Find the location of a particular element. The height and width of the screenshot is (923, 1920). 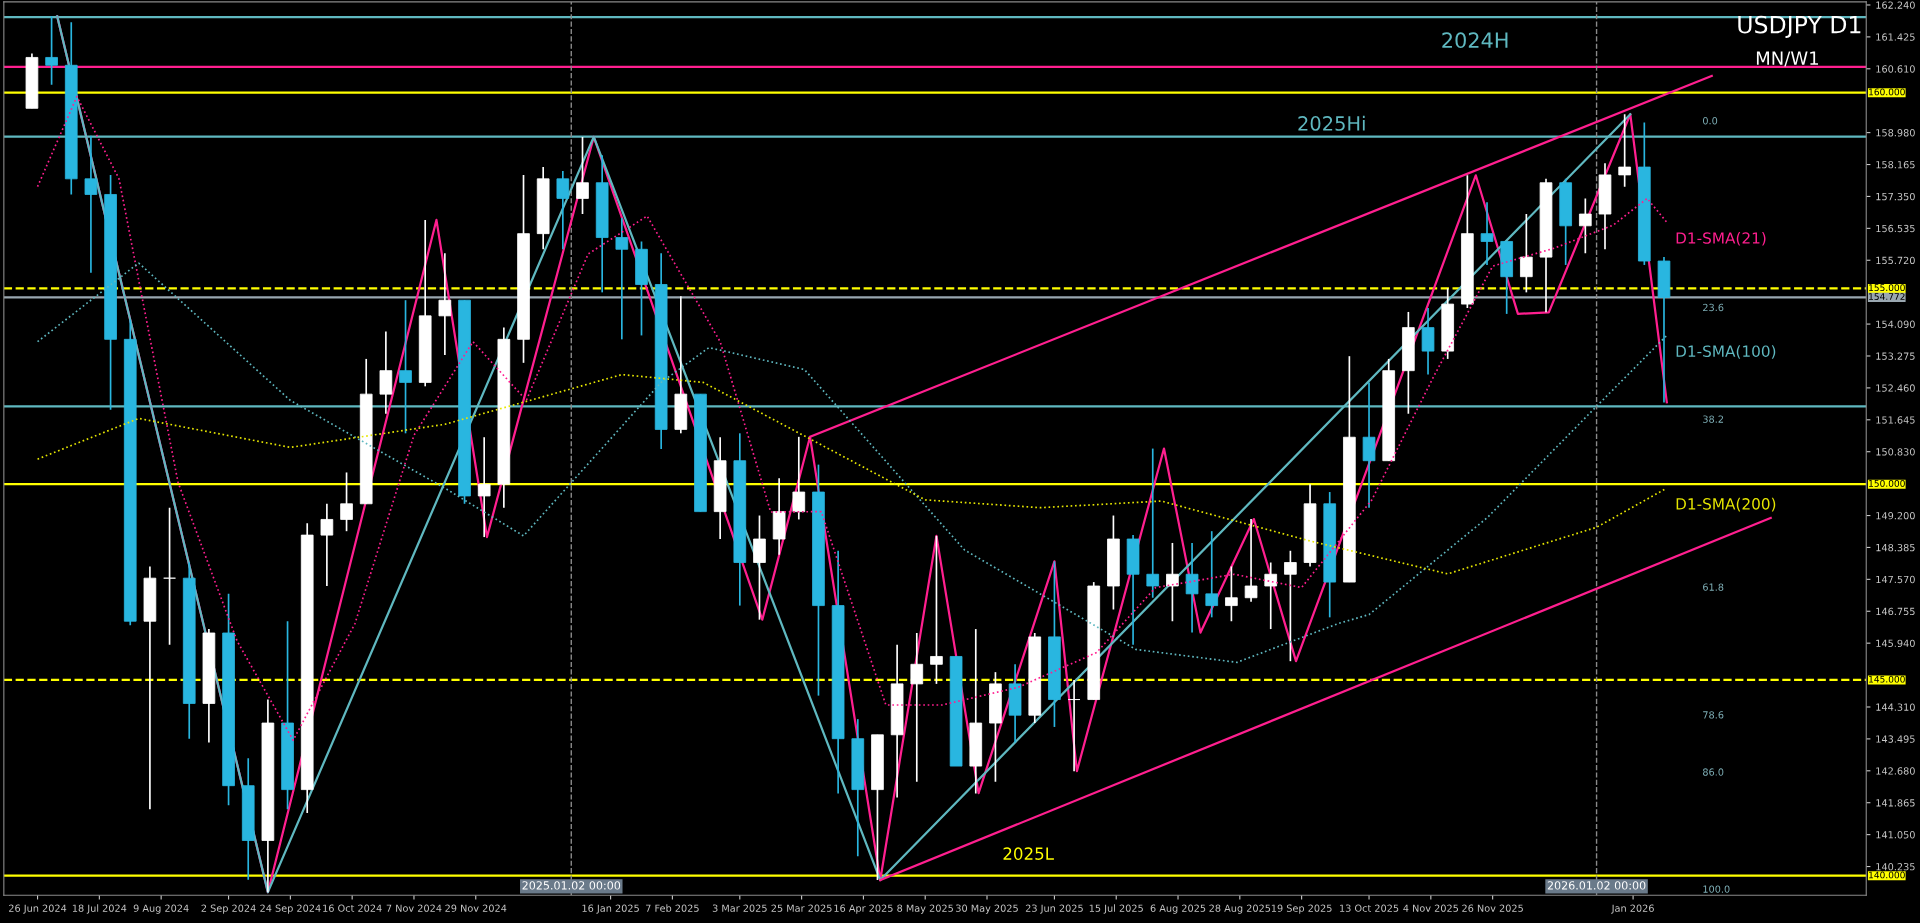

y-tick-label: 155.720 is located at coordinates (1895, 260).